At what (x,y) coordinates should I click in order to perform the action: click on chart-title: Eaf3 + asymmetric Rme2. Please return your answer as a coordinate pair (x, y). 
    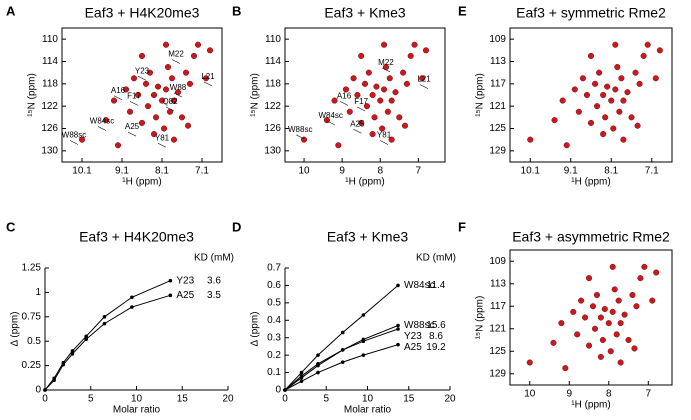
    Looking at the image, I should click on (591, 237).